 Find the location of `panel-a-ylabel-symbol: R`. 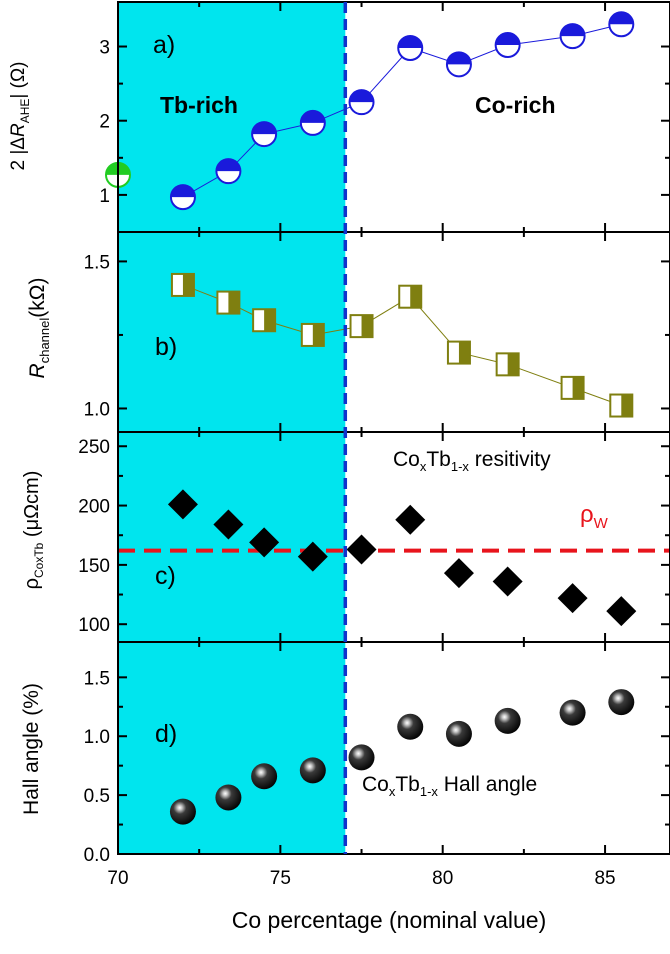

panel-a-ylabel-symbol: R is located at coordinates (18, 130).